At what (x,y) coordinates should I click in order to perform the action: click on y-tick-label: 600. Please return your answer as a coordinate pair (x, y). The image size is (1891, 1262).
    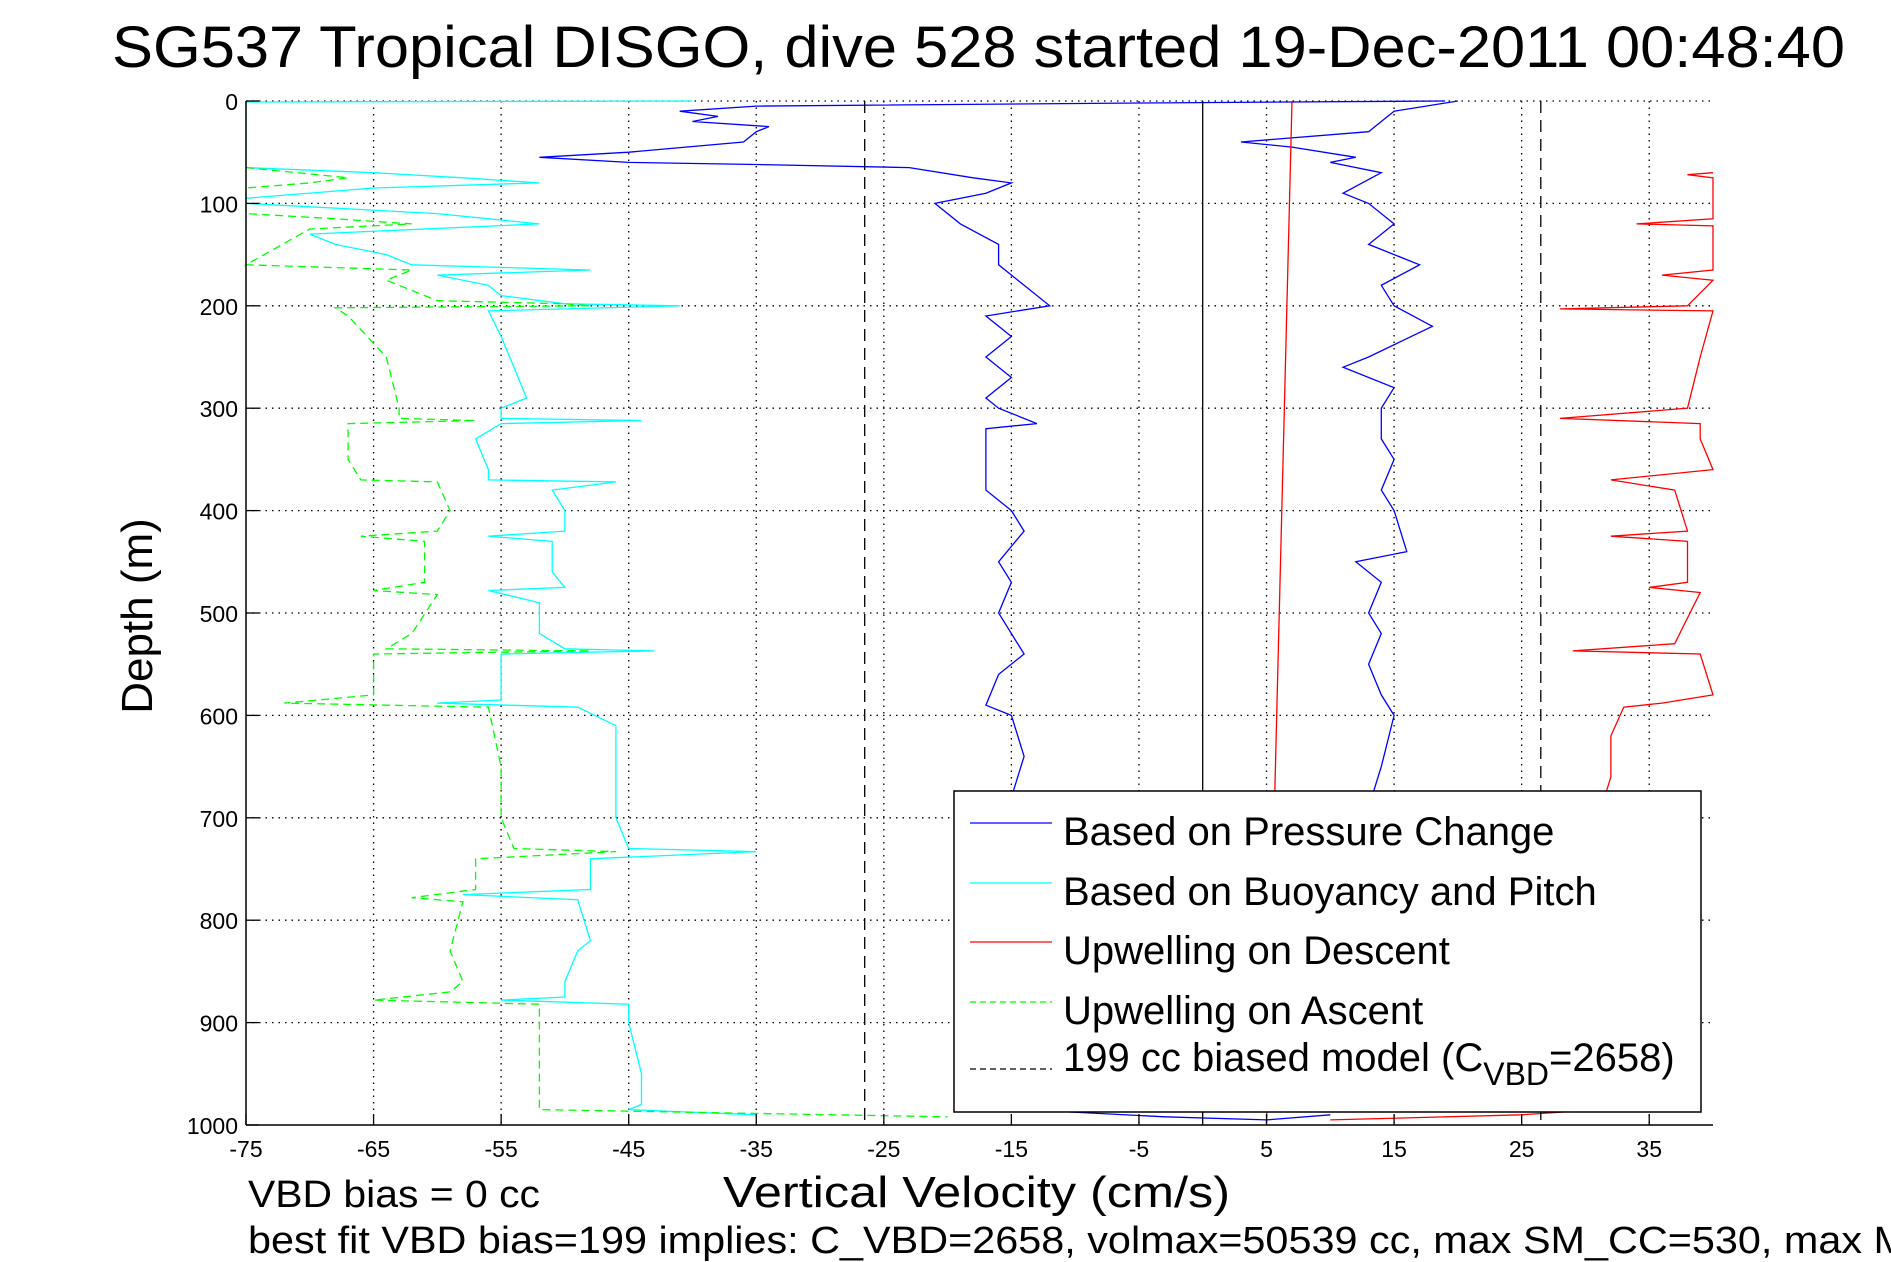
    Looking at the image, I should click on (219, 716).